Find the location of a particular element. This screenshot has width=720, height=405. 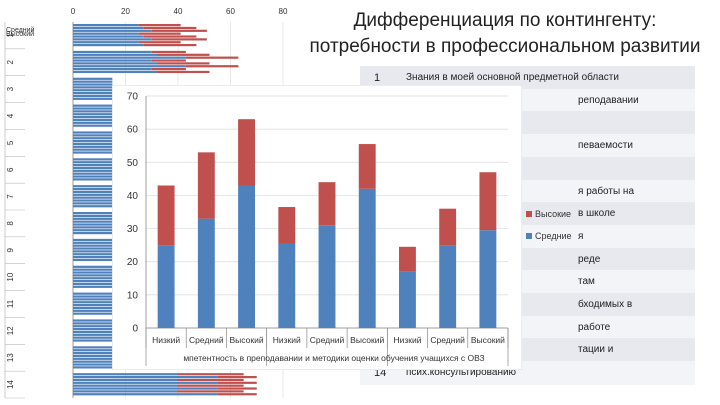

list-item-text: работе is located at coordinates (594, 327).